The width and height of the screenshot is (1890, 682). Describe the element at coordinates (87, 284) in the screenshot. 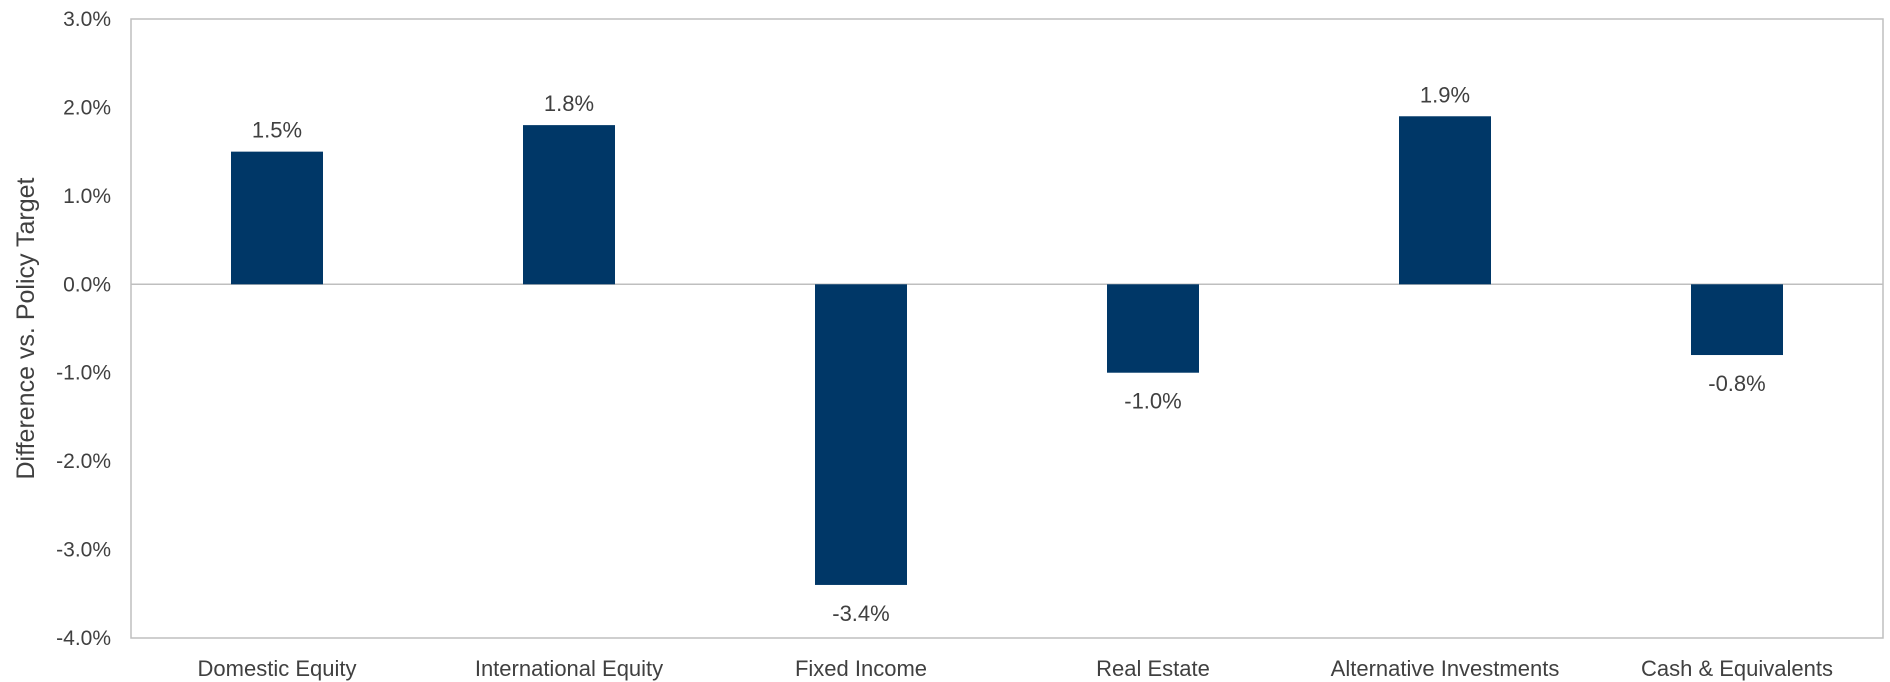

I see `y-tick-label: 0.0%` at that location.